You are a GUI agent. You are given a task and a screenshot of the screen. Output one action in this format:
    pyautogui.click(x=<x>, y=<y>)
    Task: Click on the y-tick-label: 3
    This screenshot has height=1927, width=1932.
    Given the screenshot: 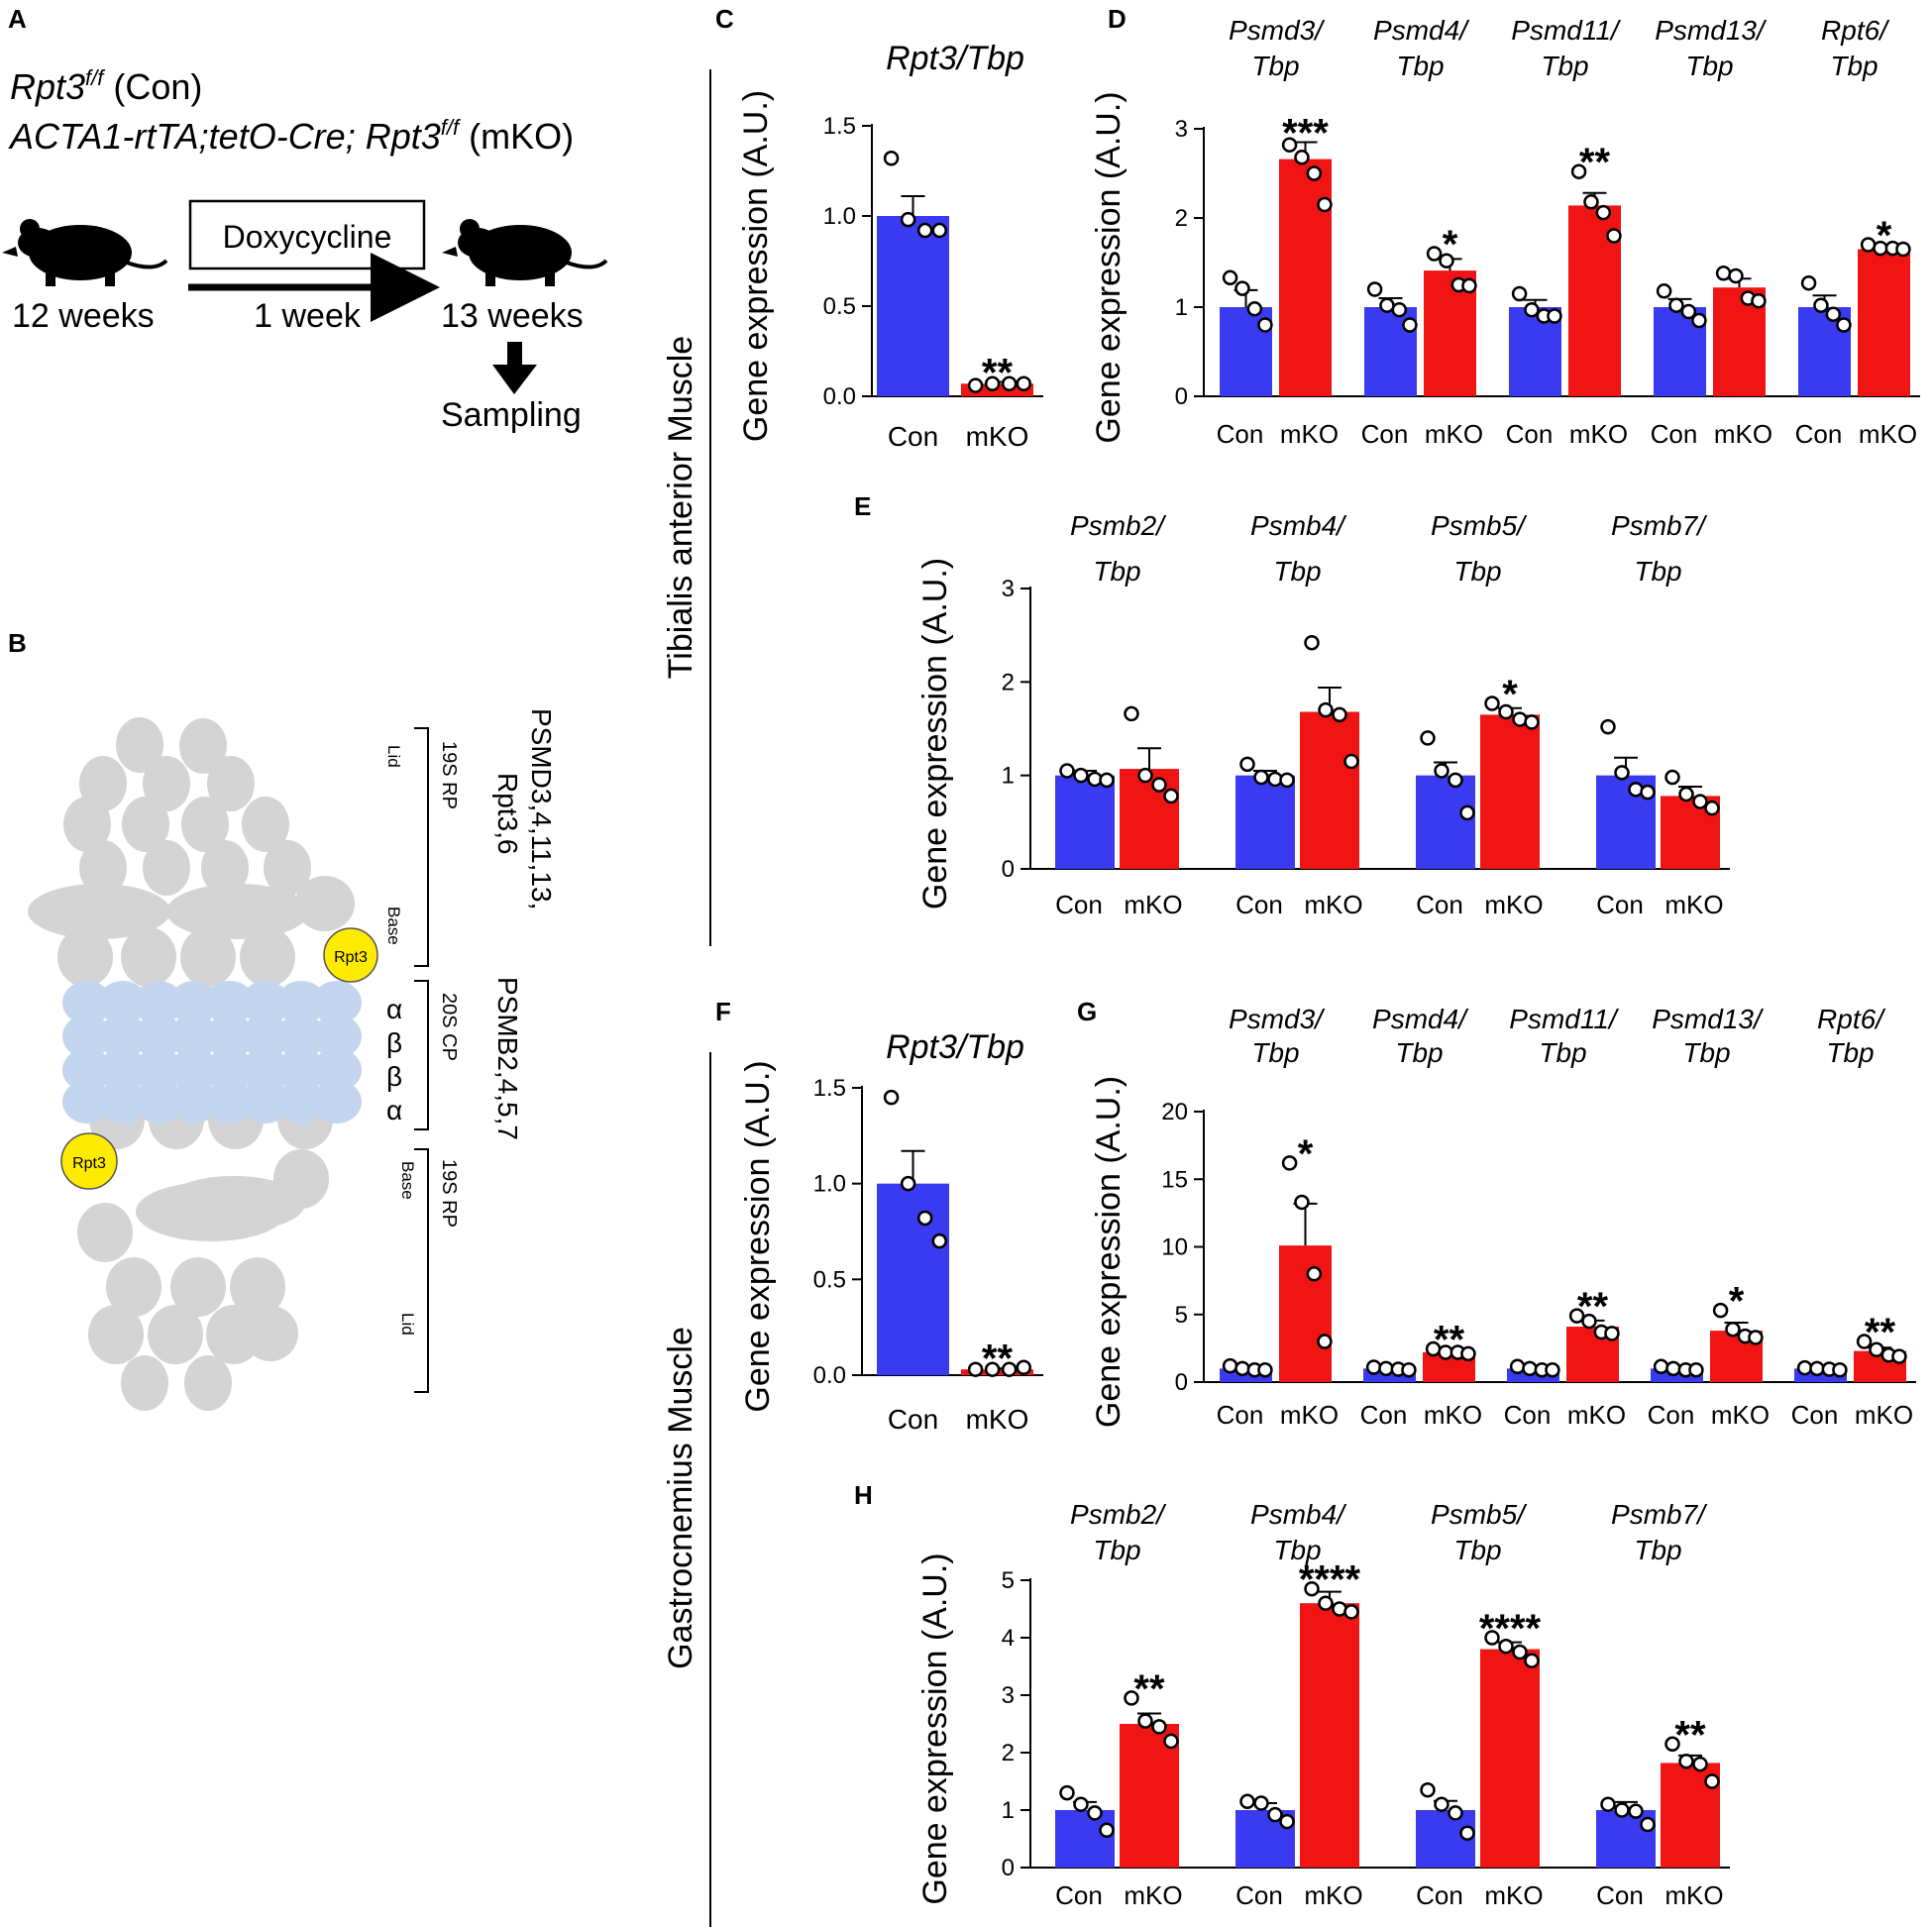 What is the action you would take?
    pyautogui.click(x=1181, y=129)
    